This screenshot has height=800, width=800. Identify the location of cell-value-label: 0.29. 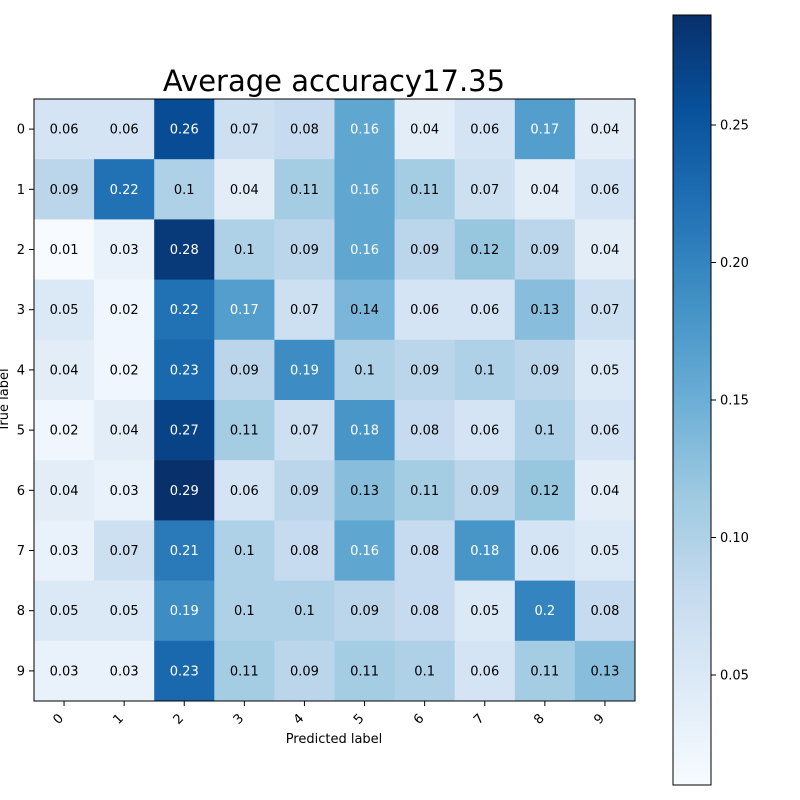
(184, 491).